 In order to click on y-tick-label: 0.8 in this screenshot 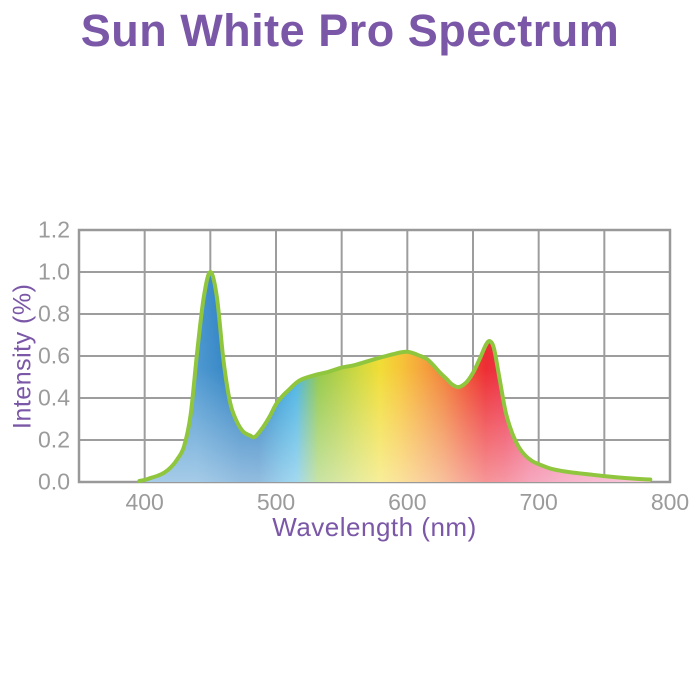, I will do `click(54, 313)`.